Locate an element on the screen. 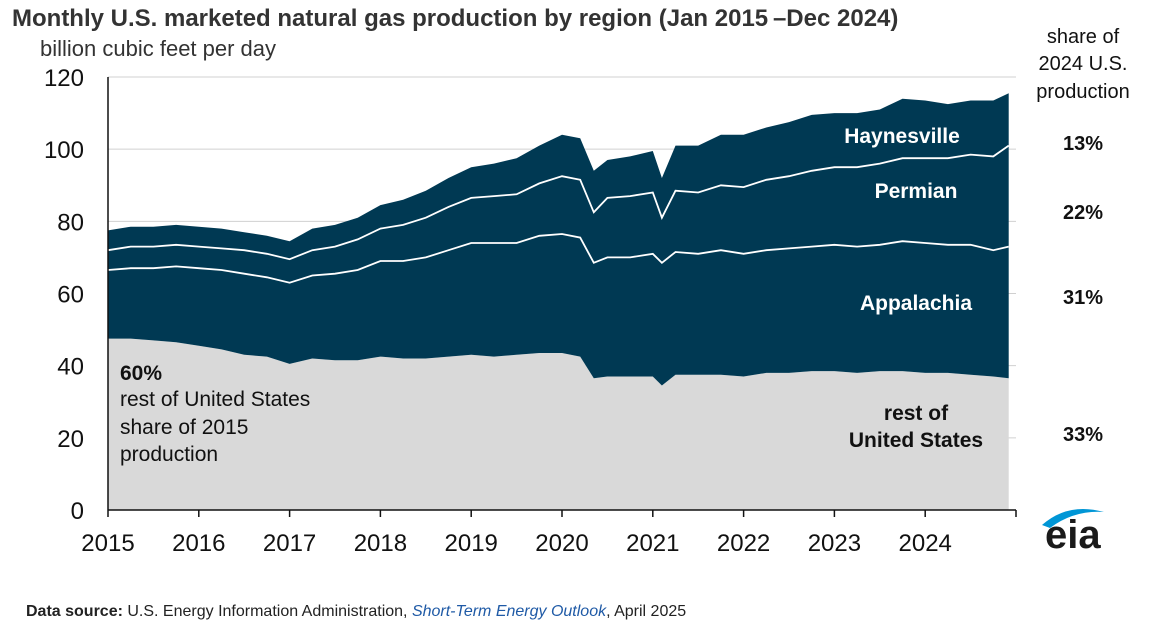  x-tick-2018: 2018 is located at coordinates (380, 543).